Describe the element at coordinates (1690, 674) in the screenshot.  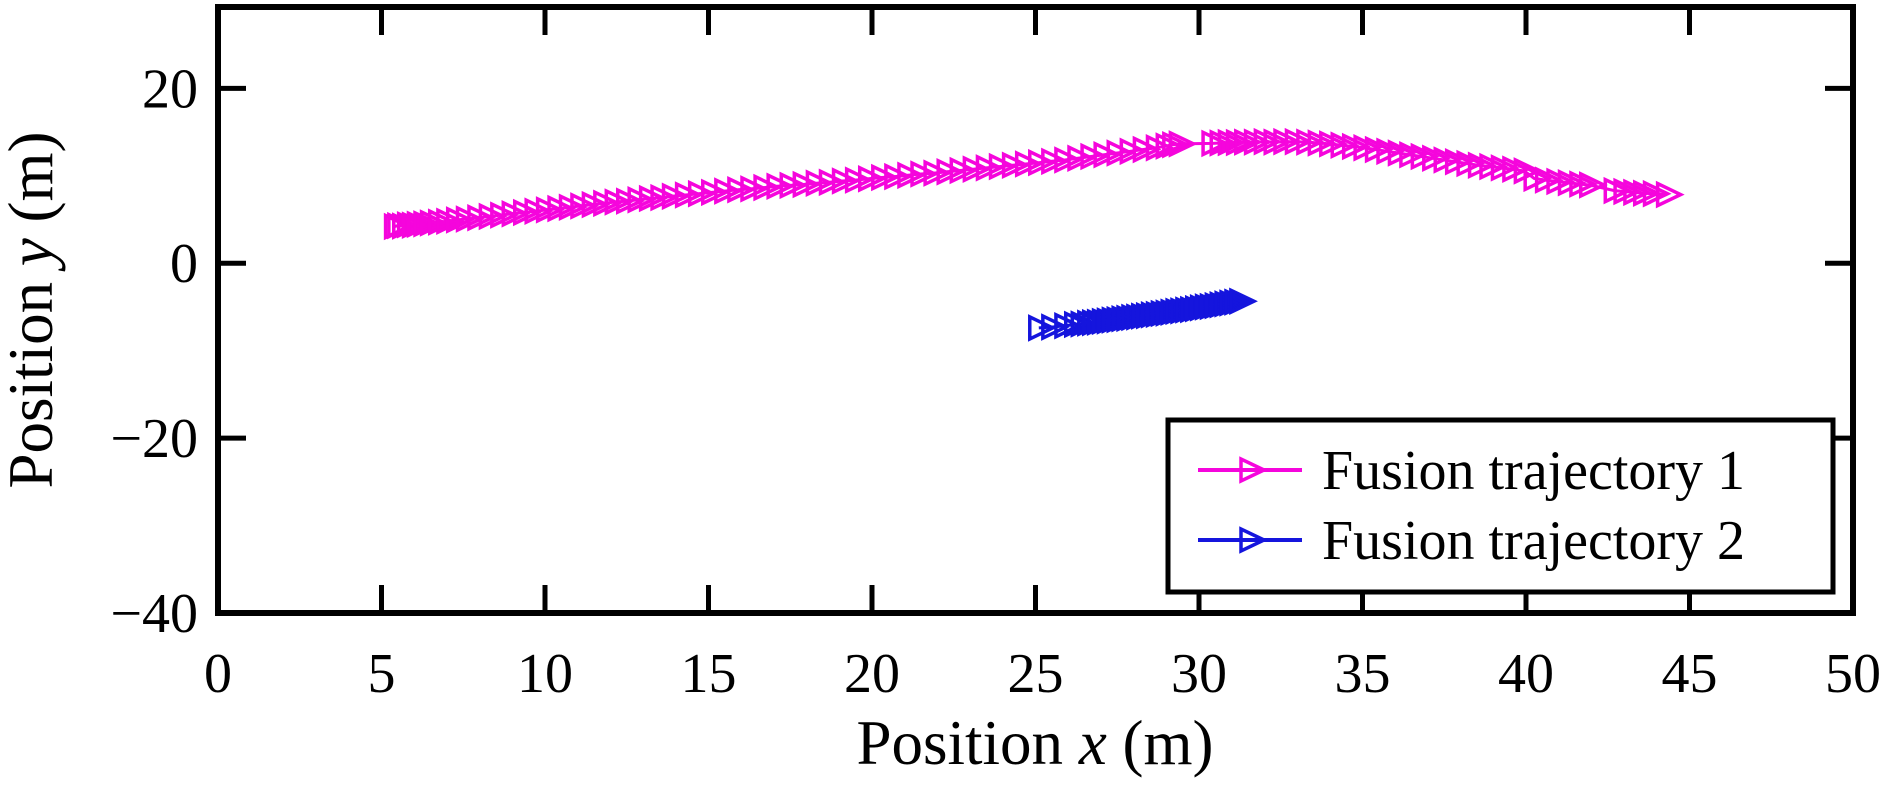
I see `x-tick-label: 45` at that location.